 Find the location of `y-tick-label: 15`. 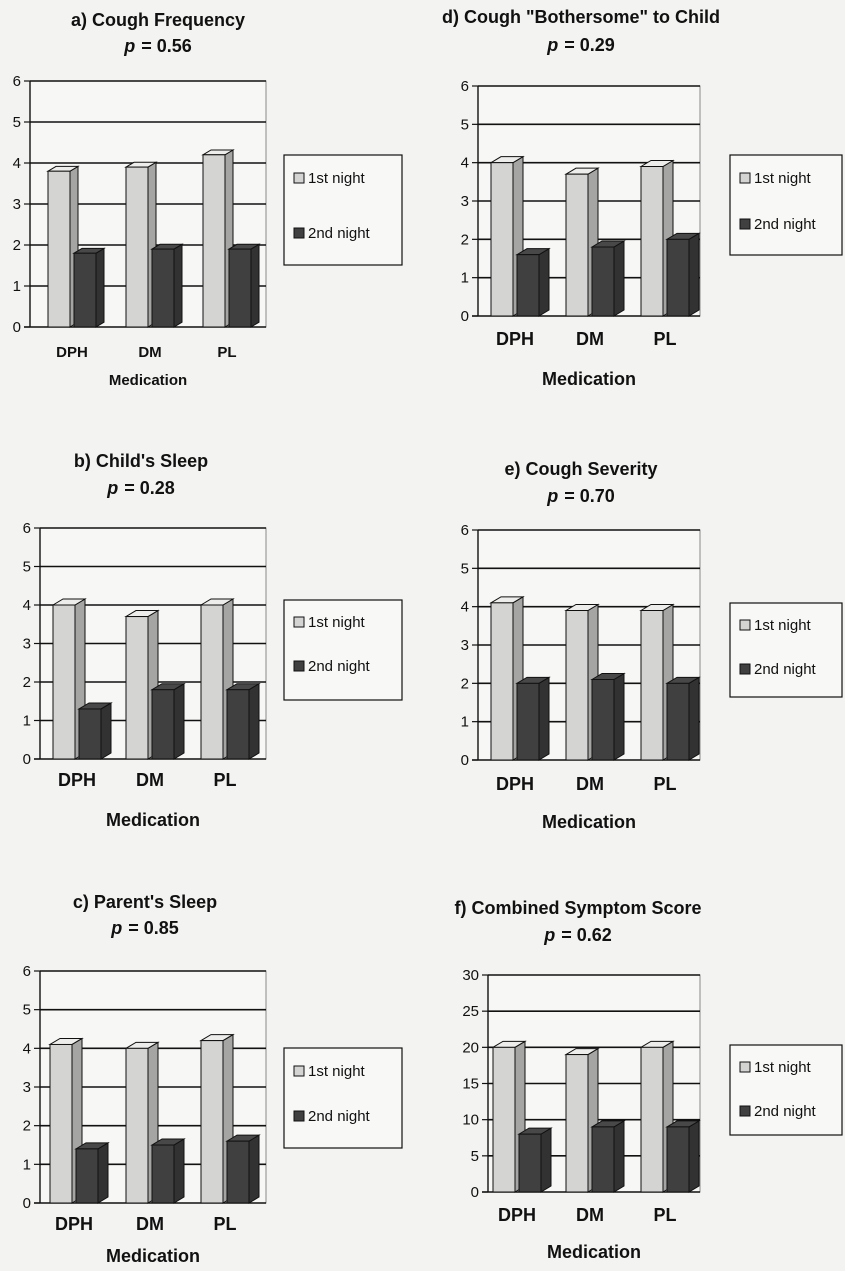

y-tick-label: 15 is located at coordinates (470, 1084).